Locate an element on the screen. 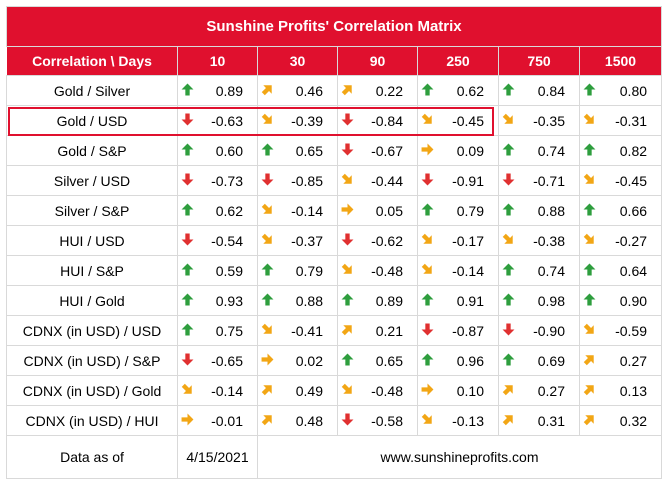 The height and width of the screenshot is (494, 667). correlation-cell: -0.54 is located at coordinates (217, 240).